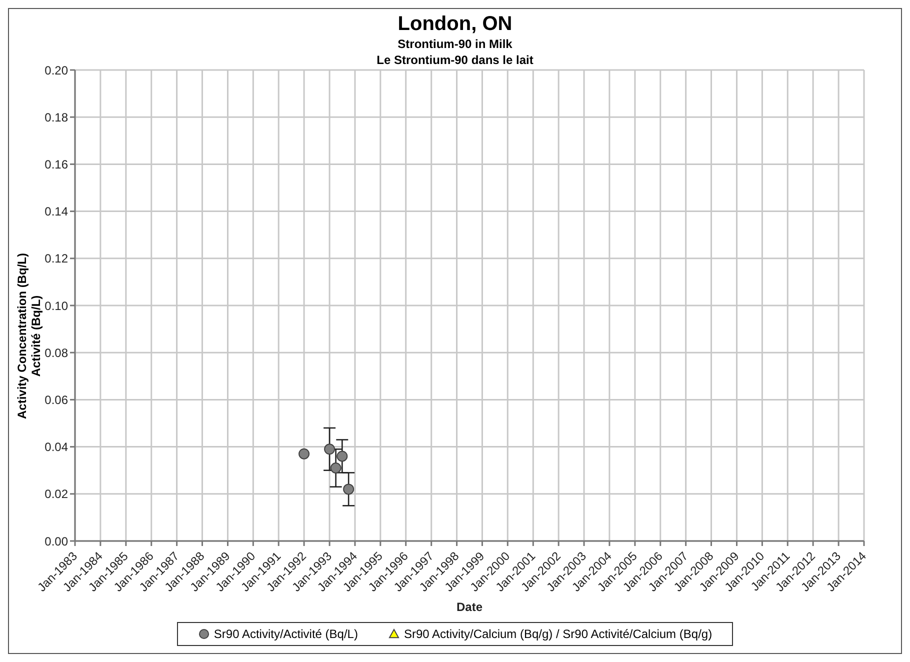 This screenshot has width=910, height=662. I want to click on y-tick-label: 0.10, so click(56, 305).